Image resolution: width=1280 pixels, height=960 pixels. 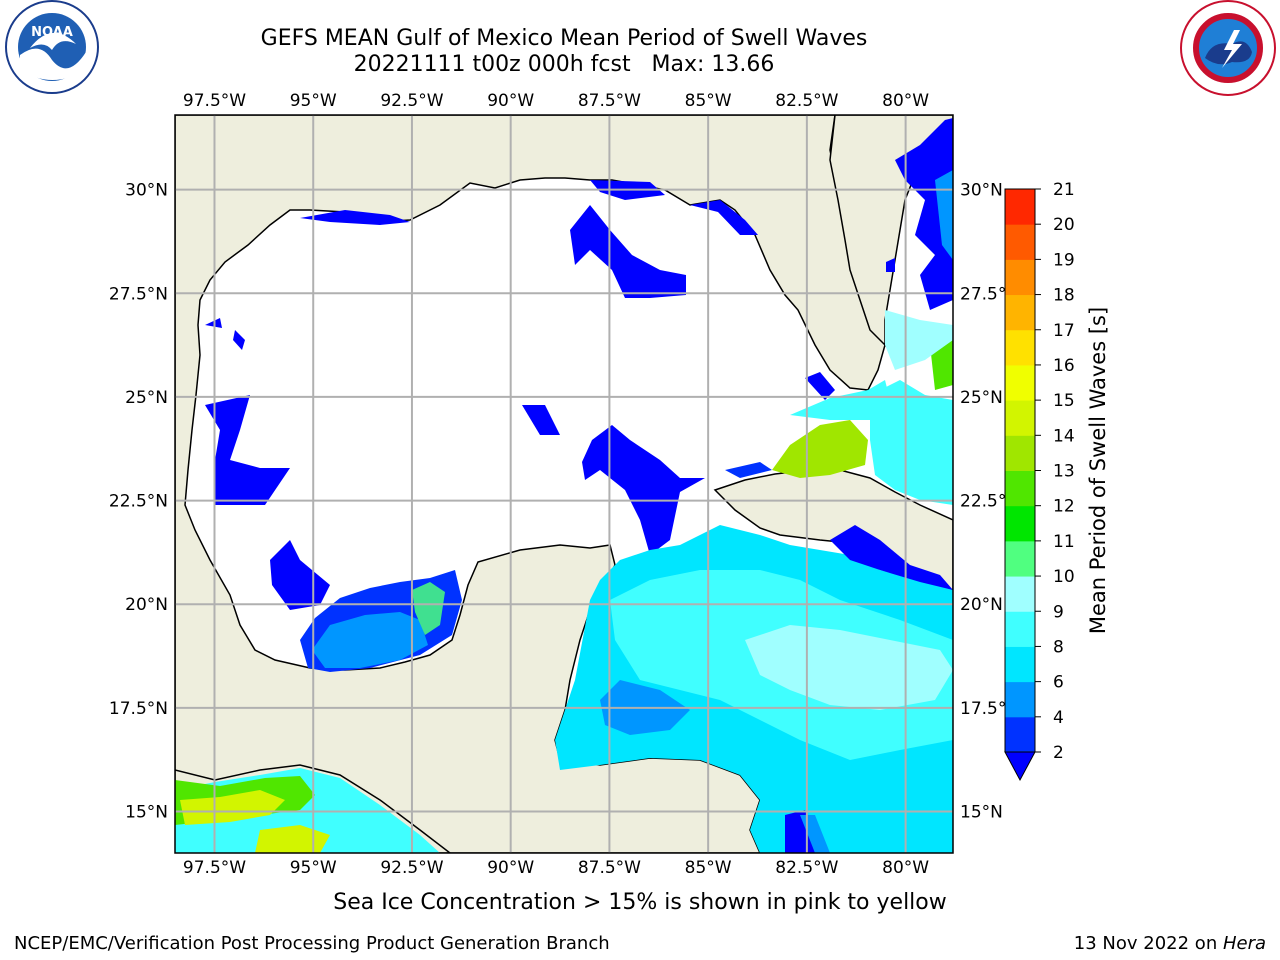 I want to click on colorbar-tick-label: 13, so click(x=1064, y=472).